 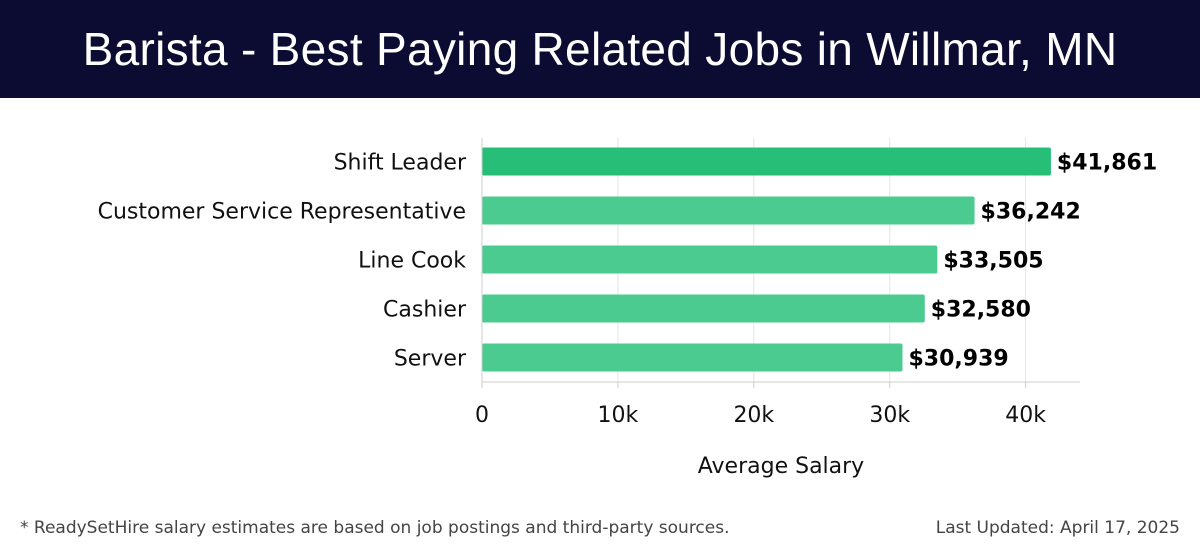 What do you see at coordinates (1107, 163) in the screenshot?
I see `value-label: $41,861` at bounding box center [1107, 163].